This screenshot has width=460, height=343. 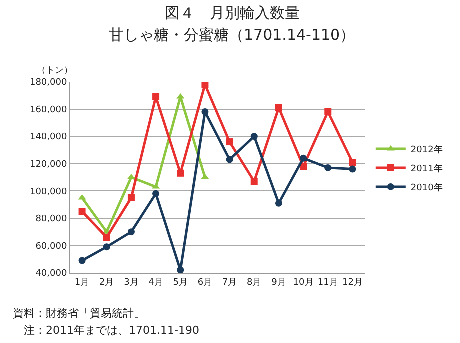 I want to click on y-axis-title: （トン）, so click(x=55, y=71).